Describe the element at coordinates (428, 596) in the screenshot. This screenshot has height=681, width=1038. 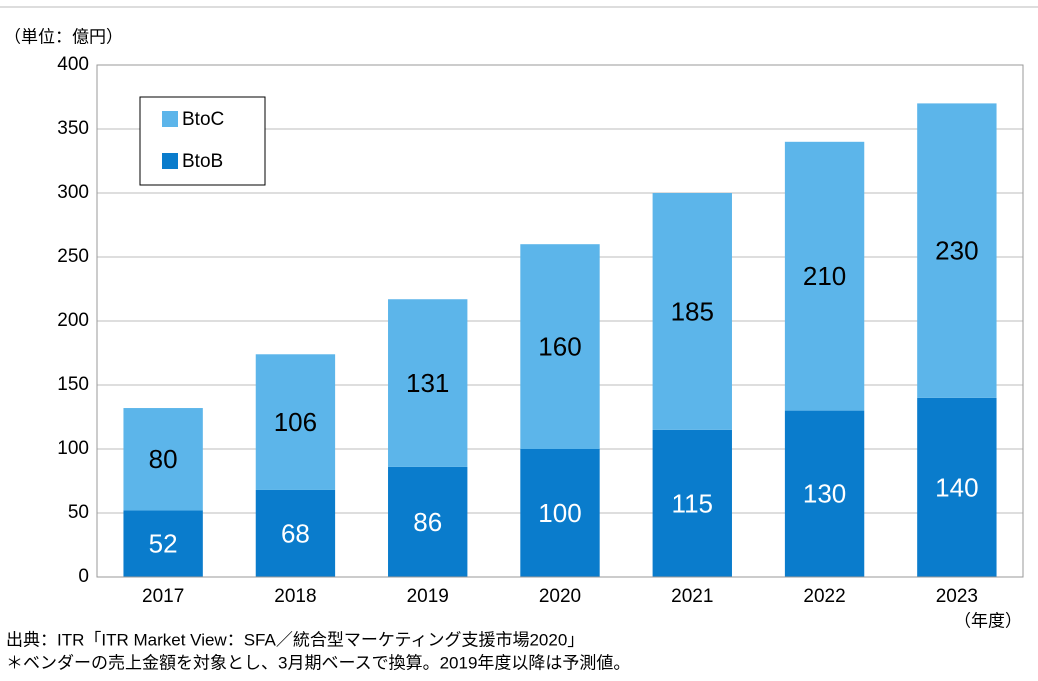
I see `x-tick-label: 2019` at that location.